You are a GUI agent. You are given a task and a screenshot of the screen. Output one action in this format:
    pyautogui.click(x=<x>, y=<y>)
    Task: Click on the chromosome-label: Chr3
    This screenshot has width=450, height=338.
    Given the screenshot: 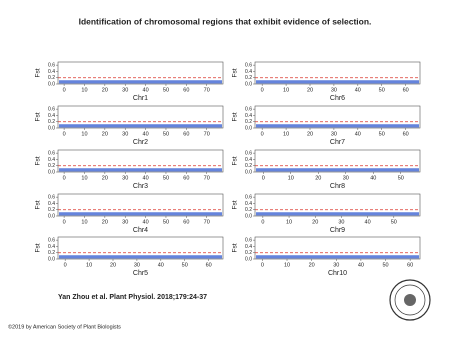 What is the action you would take?
    pyautogui.click(x=140, y=186)
    